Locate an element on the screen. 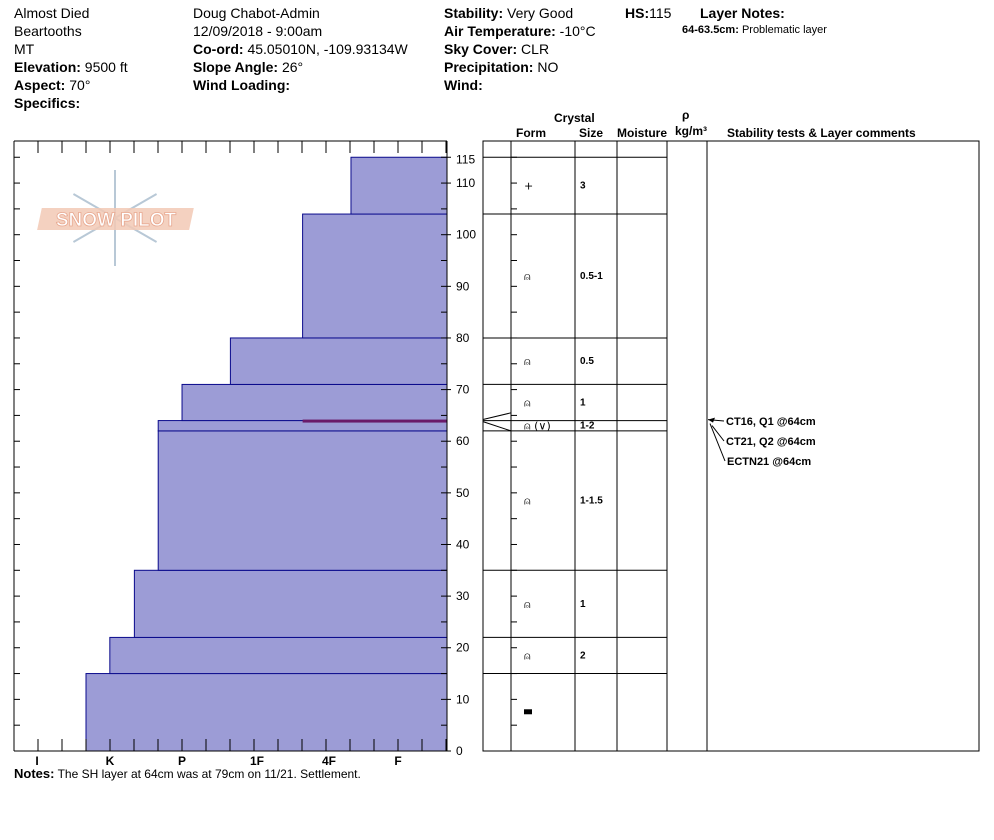  notes-label: Notes: is located at coordinates (34, 773).